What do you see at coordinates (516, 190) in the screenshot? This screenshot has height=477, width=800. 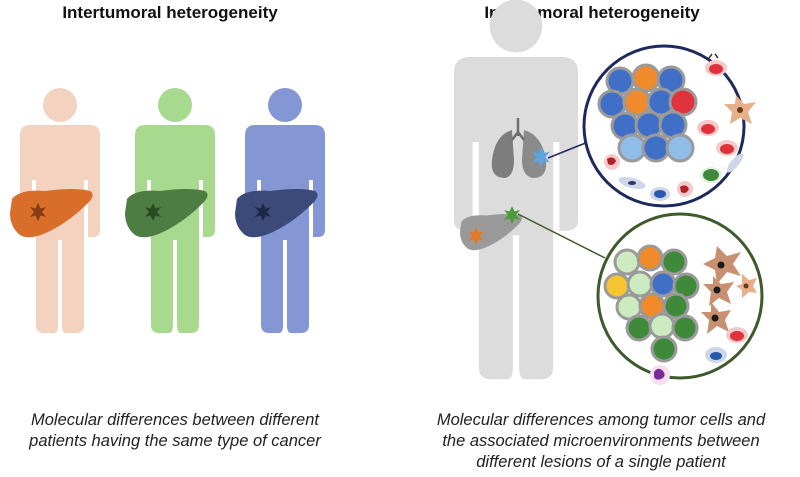 I see `single-patient` at bounding box center [516, 190].